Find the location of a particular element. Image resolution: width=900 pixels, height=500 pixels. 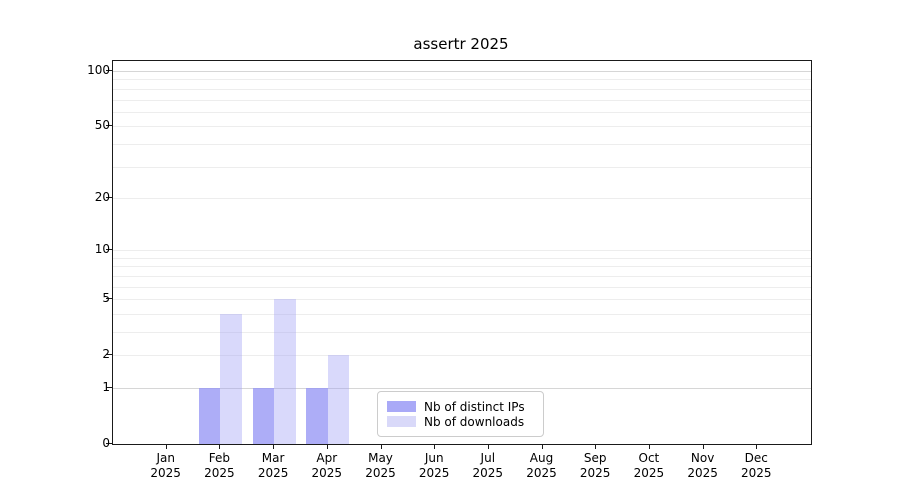

legend-swatch-distinct-ips is located at coordinates (401, 406).